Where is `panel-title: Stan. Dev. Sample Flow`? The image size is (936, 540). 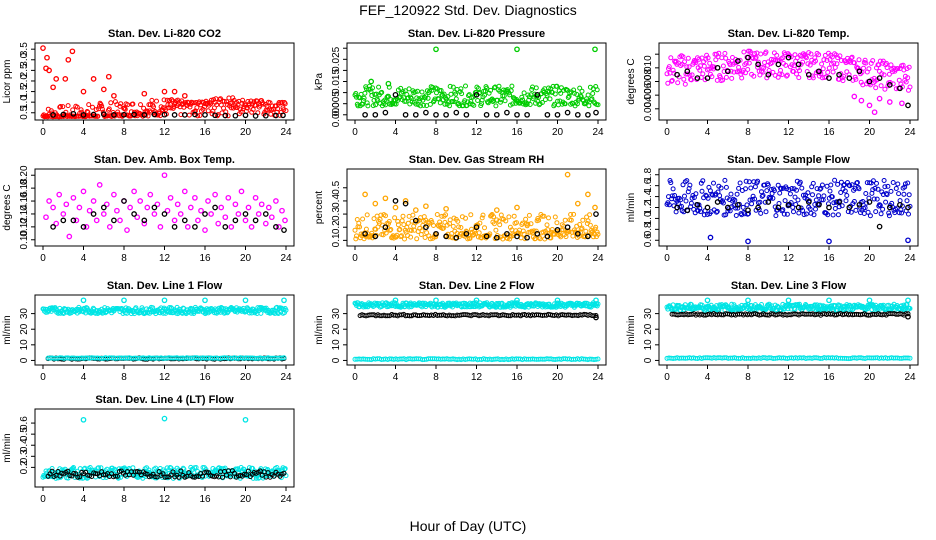 panel-title: Stan. Dev. Sample Flow is located at coordinates (788, 160).